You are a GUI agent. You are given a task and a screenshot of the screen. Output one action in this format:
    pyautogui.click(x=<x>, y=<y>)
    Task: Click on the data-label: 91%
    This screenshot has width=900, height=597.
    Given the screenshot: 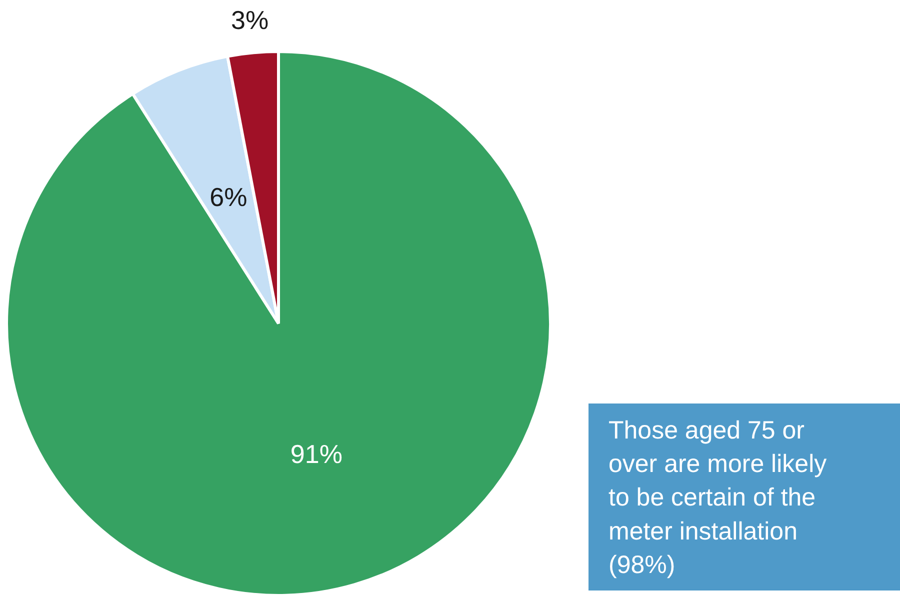 What is the action you would take?
    pyautogui.click(x=316, y=454)
    